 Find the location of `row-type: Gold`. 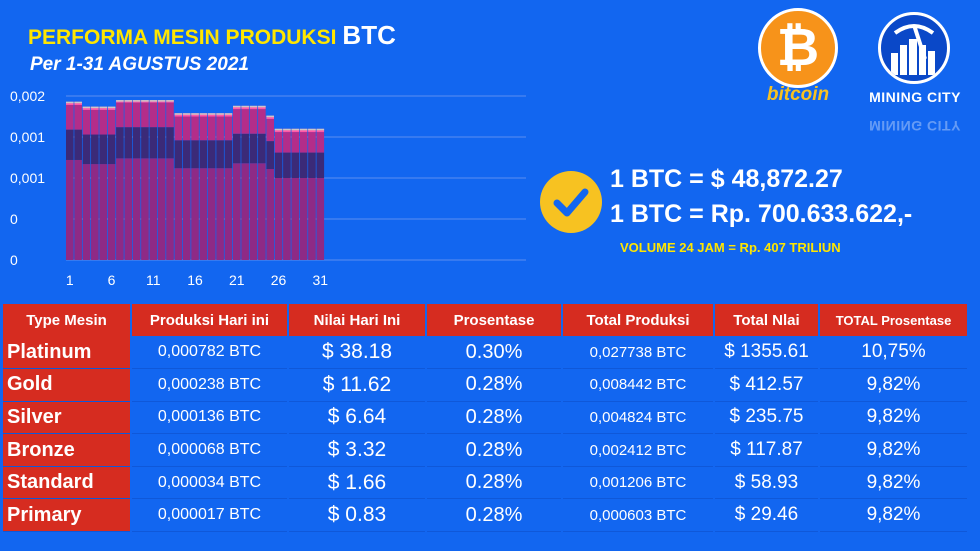

row-type: Gold is located at coordinates (67, 385).